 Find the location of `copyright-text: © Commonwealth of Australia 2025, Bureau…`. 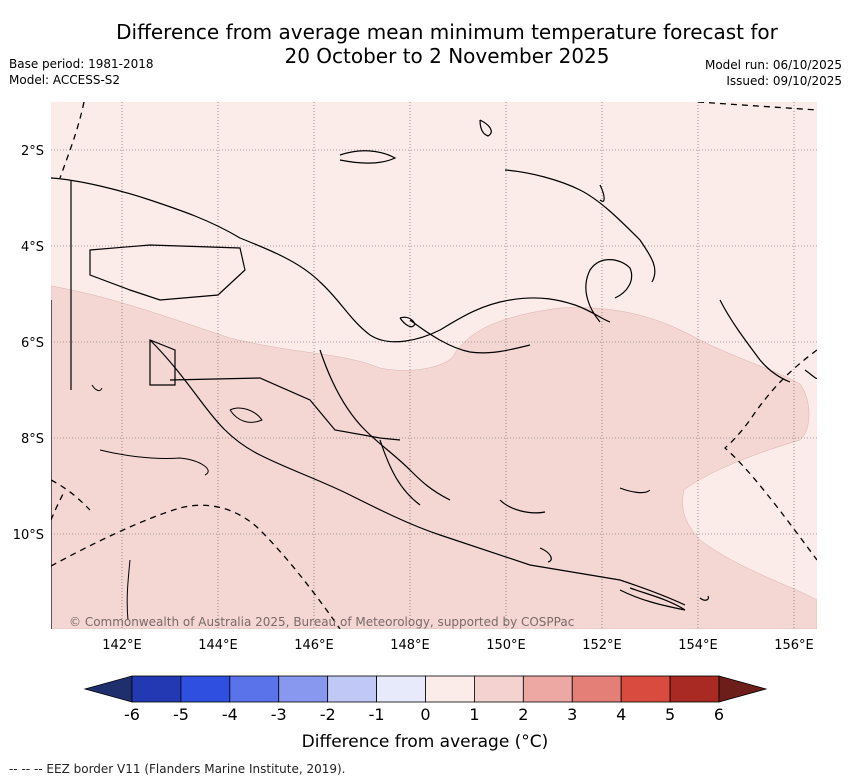

copyright-text: © Commonwealth of Australia 2025, Bureau… is located at coordinates (321, 622).